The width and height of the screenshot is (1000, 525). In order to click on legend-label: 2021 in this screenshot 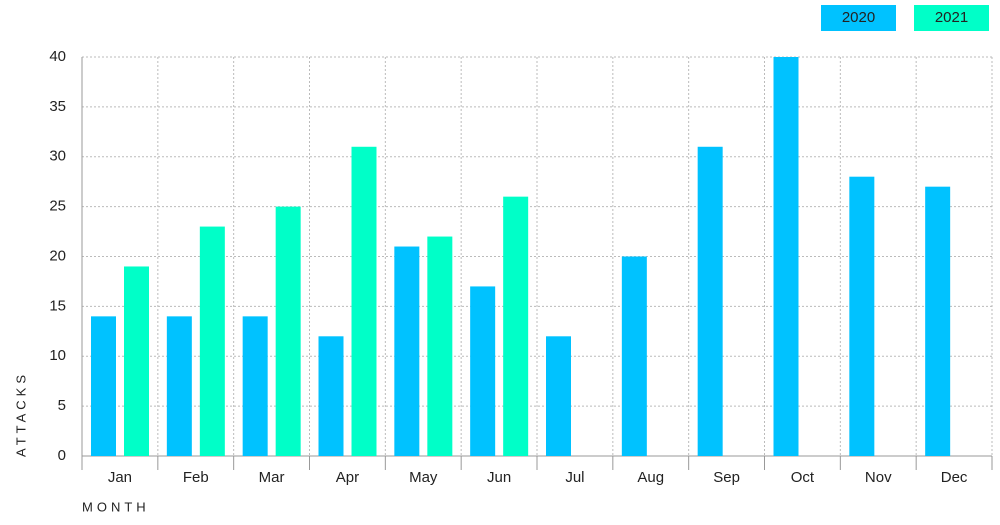, I will do `click(951, 17)`.